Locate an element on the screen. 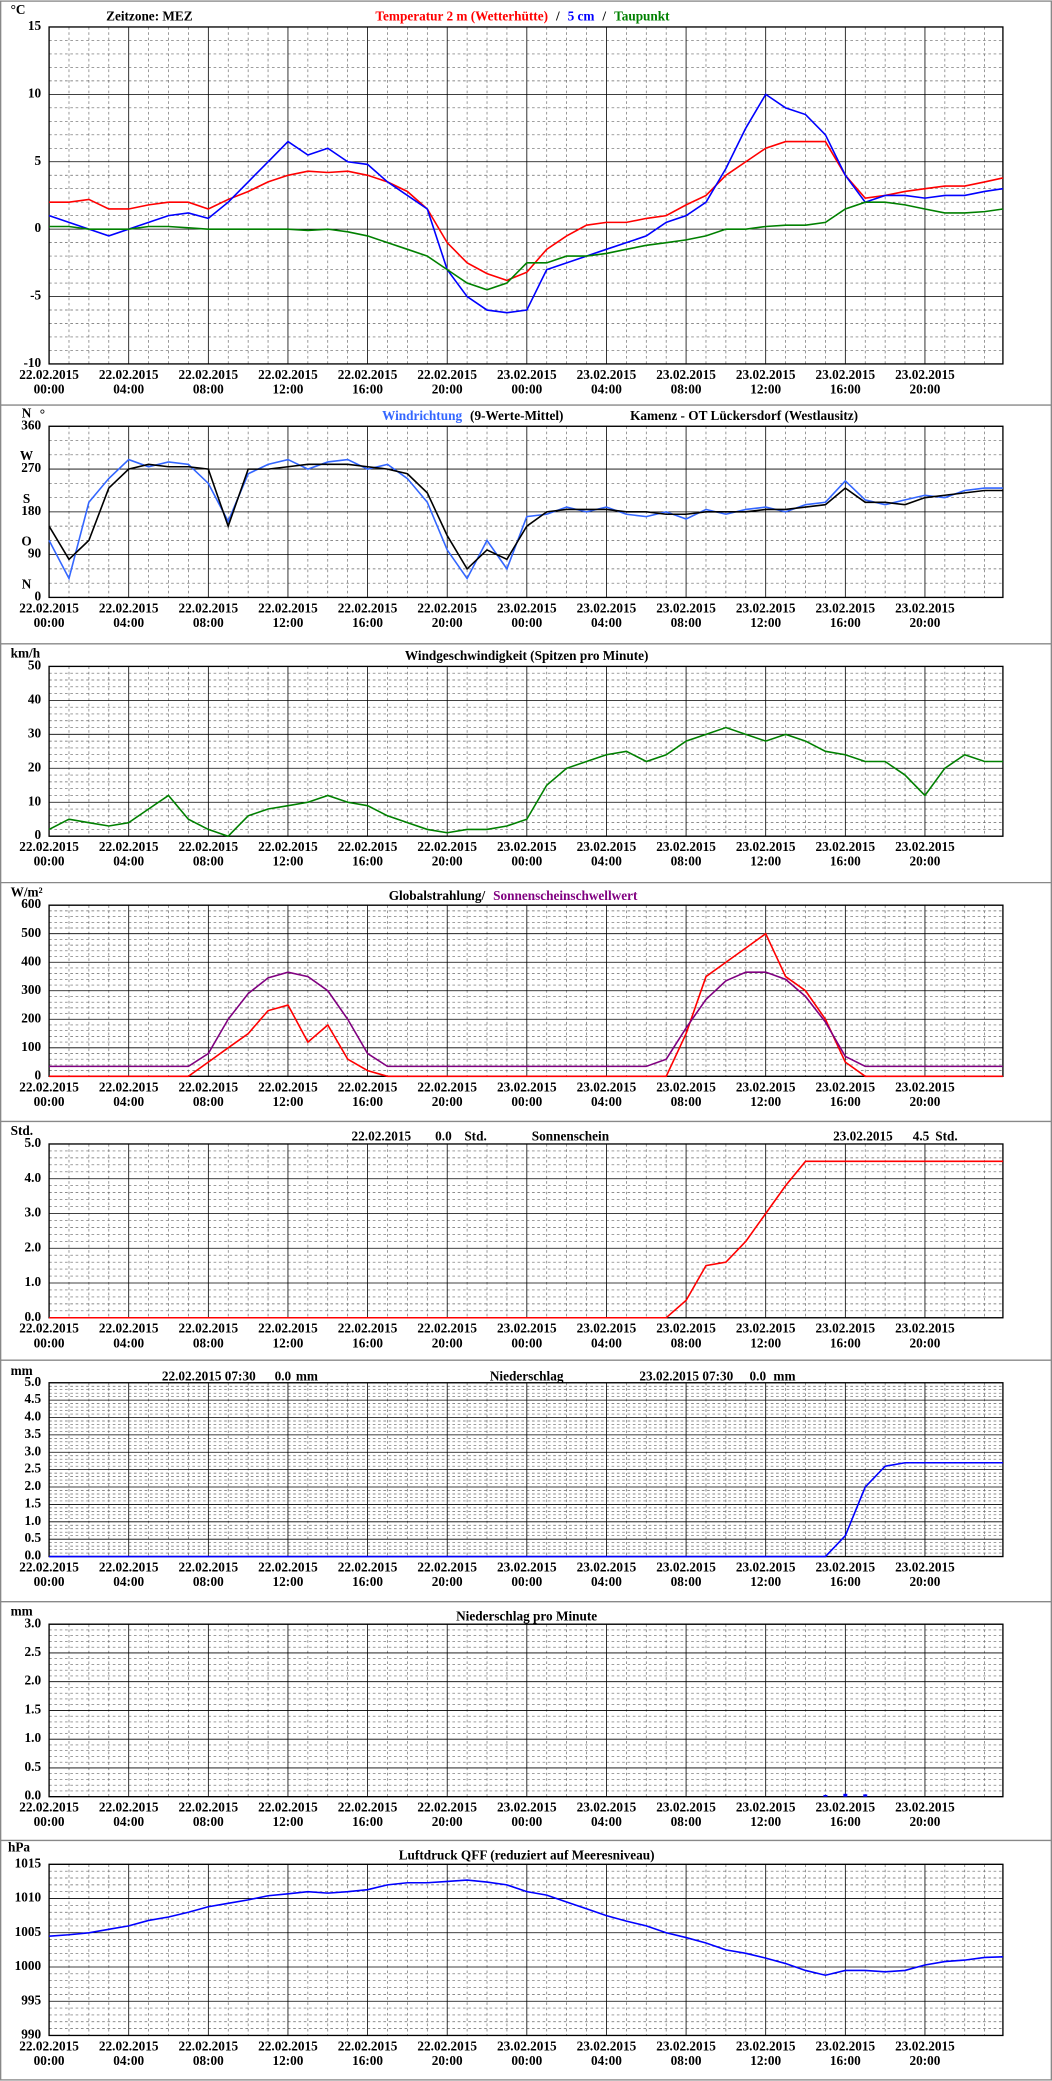 The image size is (1052, 2081). y-tick-label: 990 is located at coordinates (31, 2034).